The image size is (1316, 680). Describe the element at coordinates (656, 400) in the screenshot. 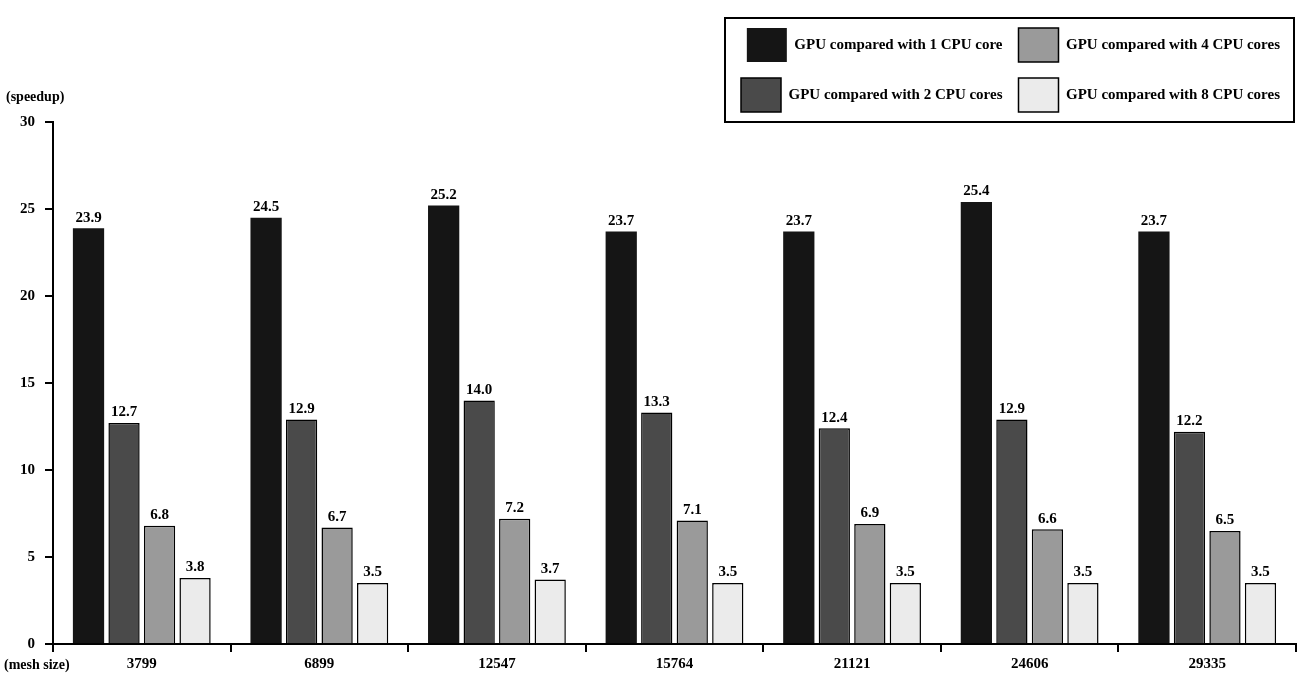

I see `data-label: 13.3` at that location.